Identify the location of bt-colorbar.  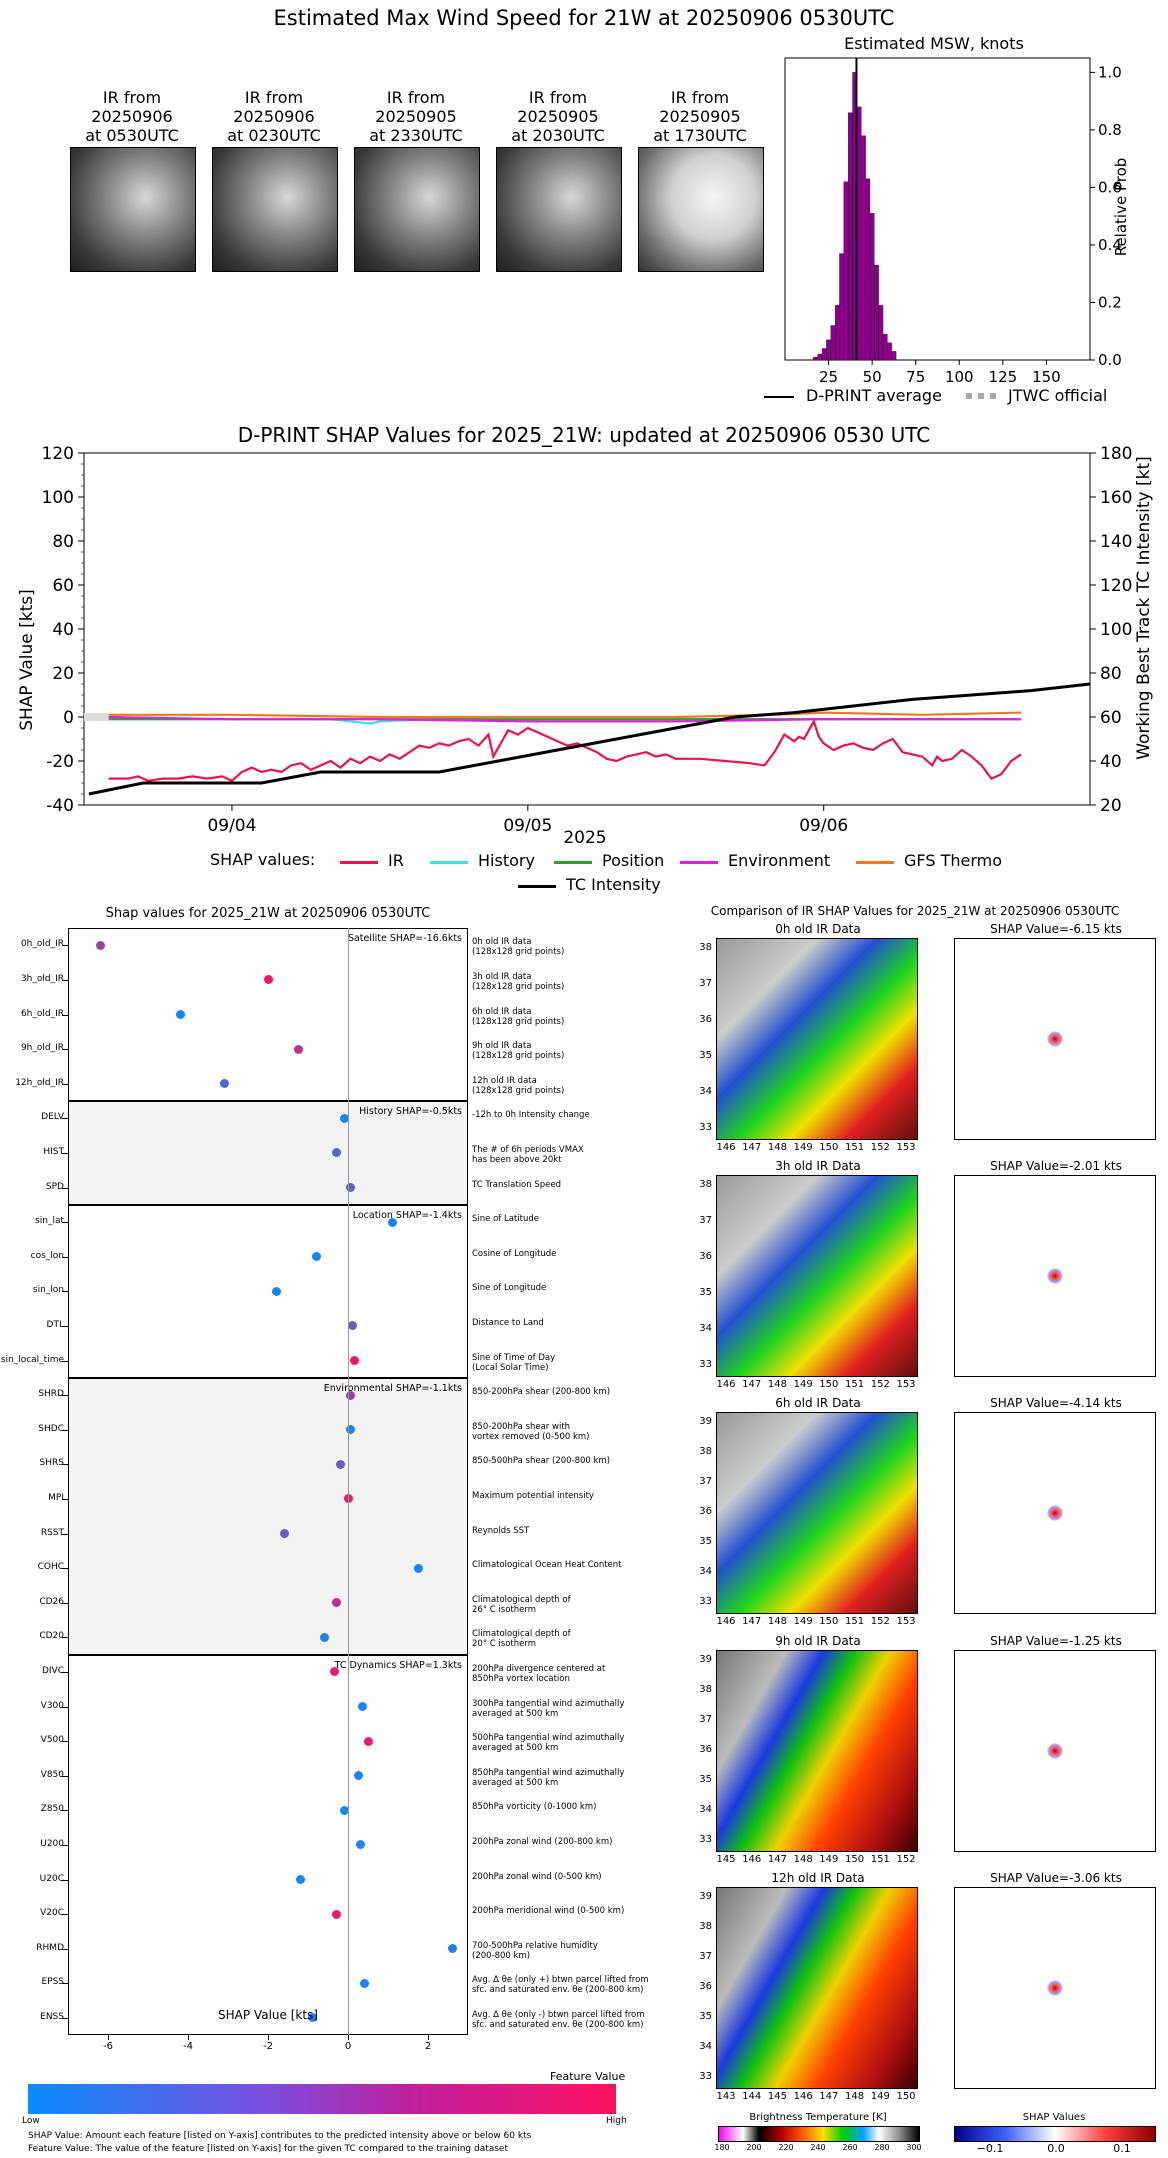
(819, 2134).